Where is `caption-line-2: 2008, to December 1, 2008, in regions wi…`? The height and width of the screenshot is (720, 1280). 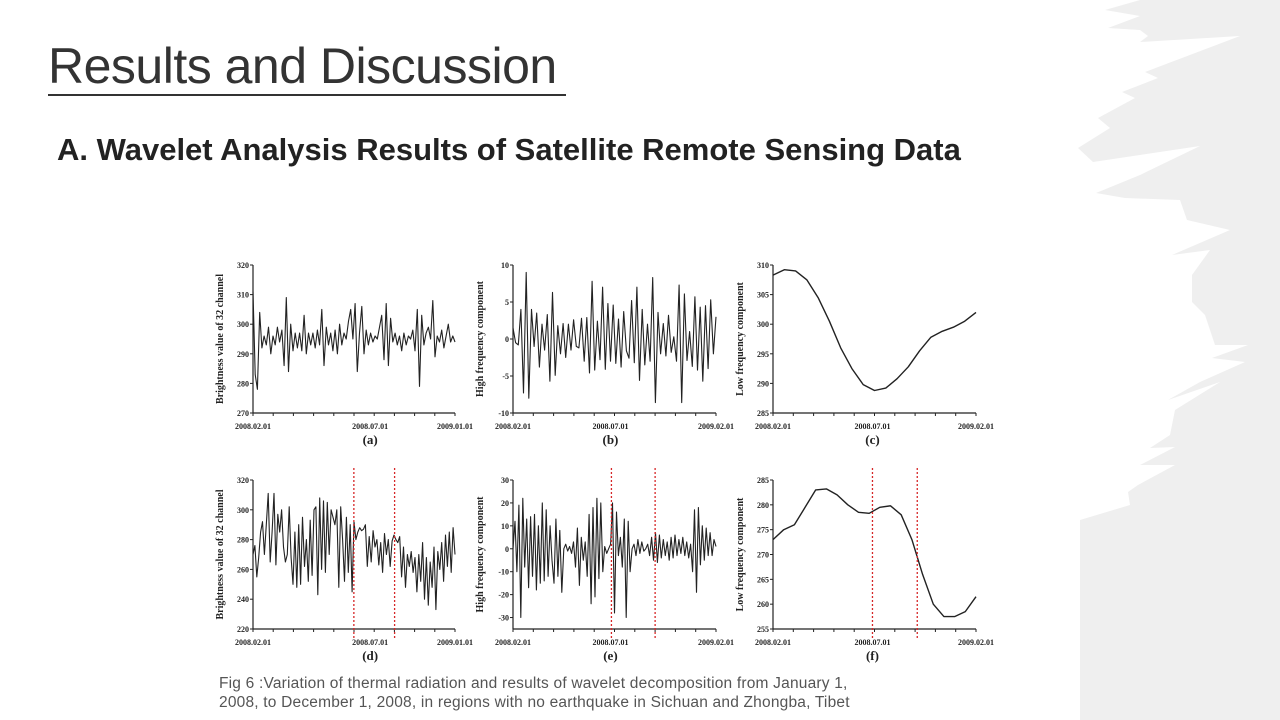 caption-line-2: 2008, to December 1, 2008, in regions wi… is located at coordinates (534, 702).